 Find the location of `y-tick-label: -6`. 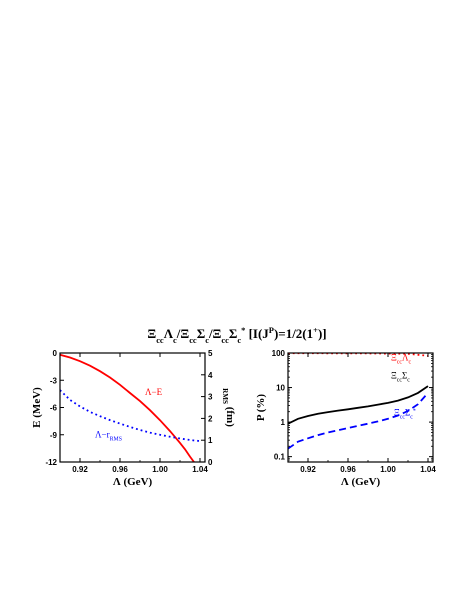

y-tick-label: -6 is located at coordinates (54, 408).